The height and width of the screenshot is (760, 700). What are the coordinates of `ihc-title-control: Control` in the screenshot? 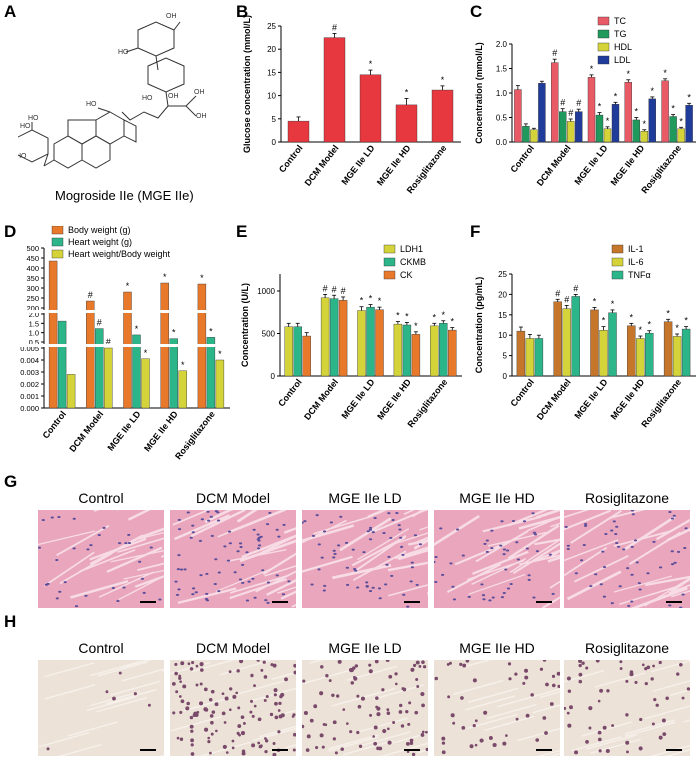 It's located at (101, 648).